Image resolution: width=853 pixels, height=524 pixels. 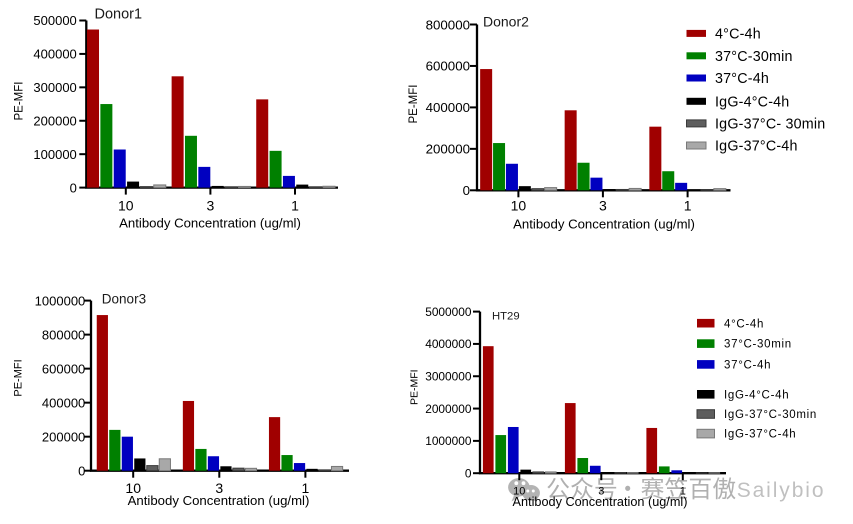 I want to click on svg-text: 5000000, so click(x=448, y=312).